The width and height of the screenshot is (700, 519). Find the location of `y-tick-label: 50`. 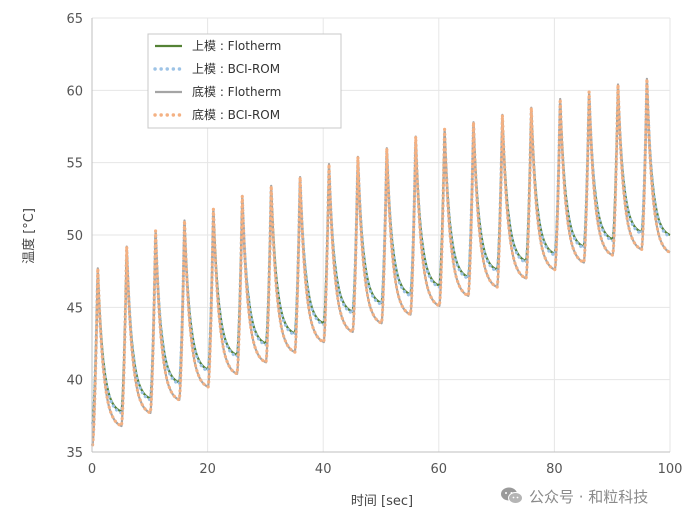

y-tick-label: 50 is located at coordinates (74, 236).